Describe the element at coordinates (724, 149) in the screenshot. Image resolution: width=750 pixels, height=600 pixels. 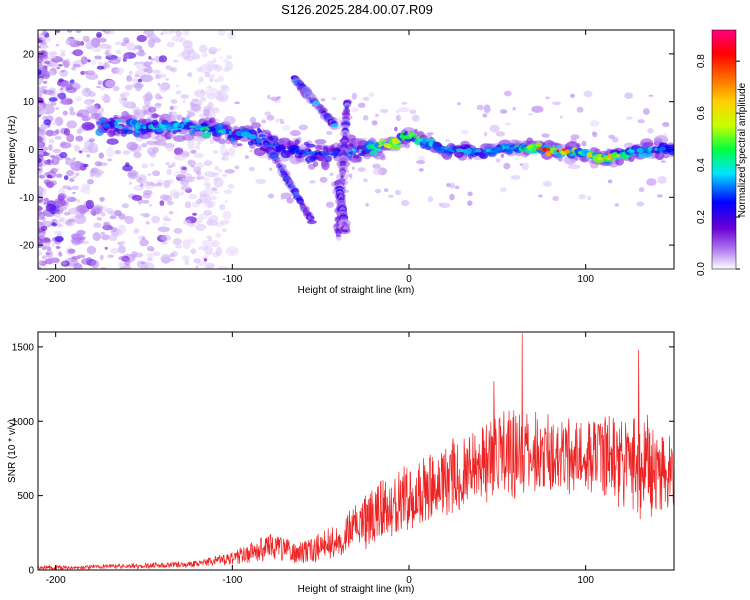
I see `colorbar-gradient` at that location.